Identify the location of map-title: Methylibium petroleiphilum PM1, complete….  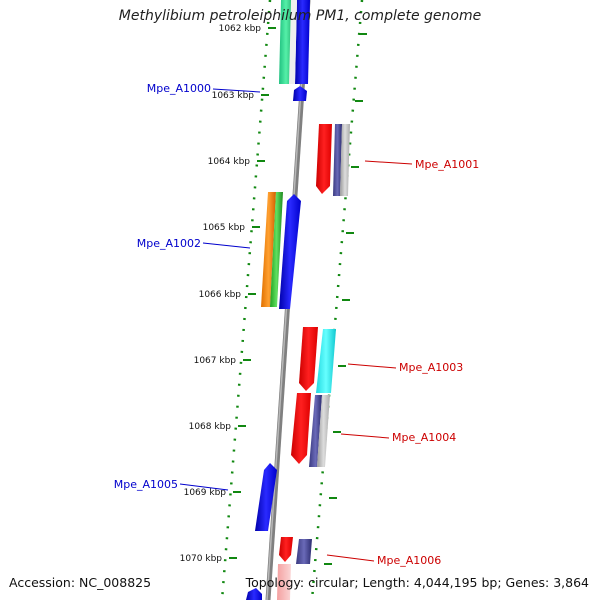
(300, 16).